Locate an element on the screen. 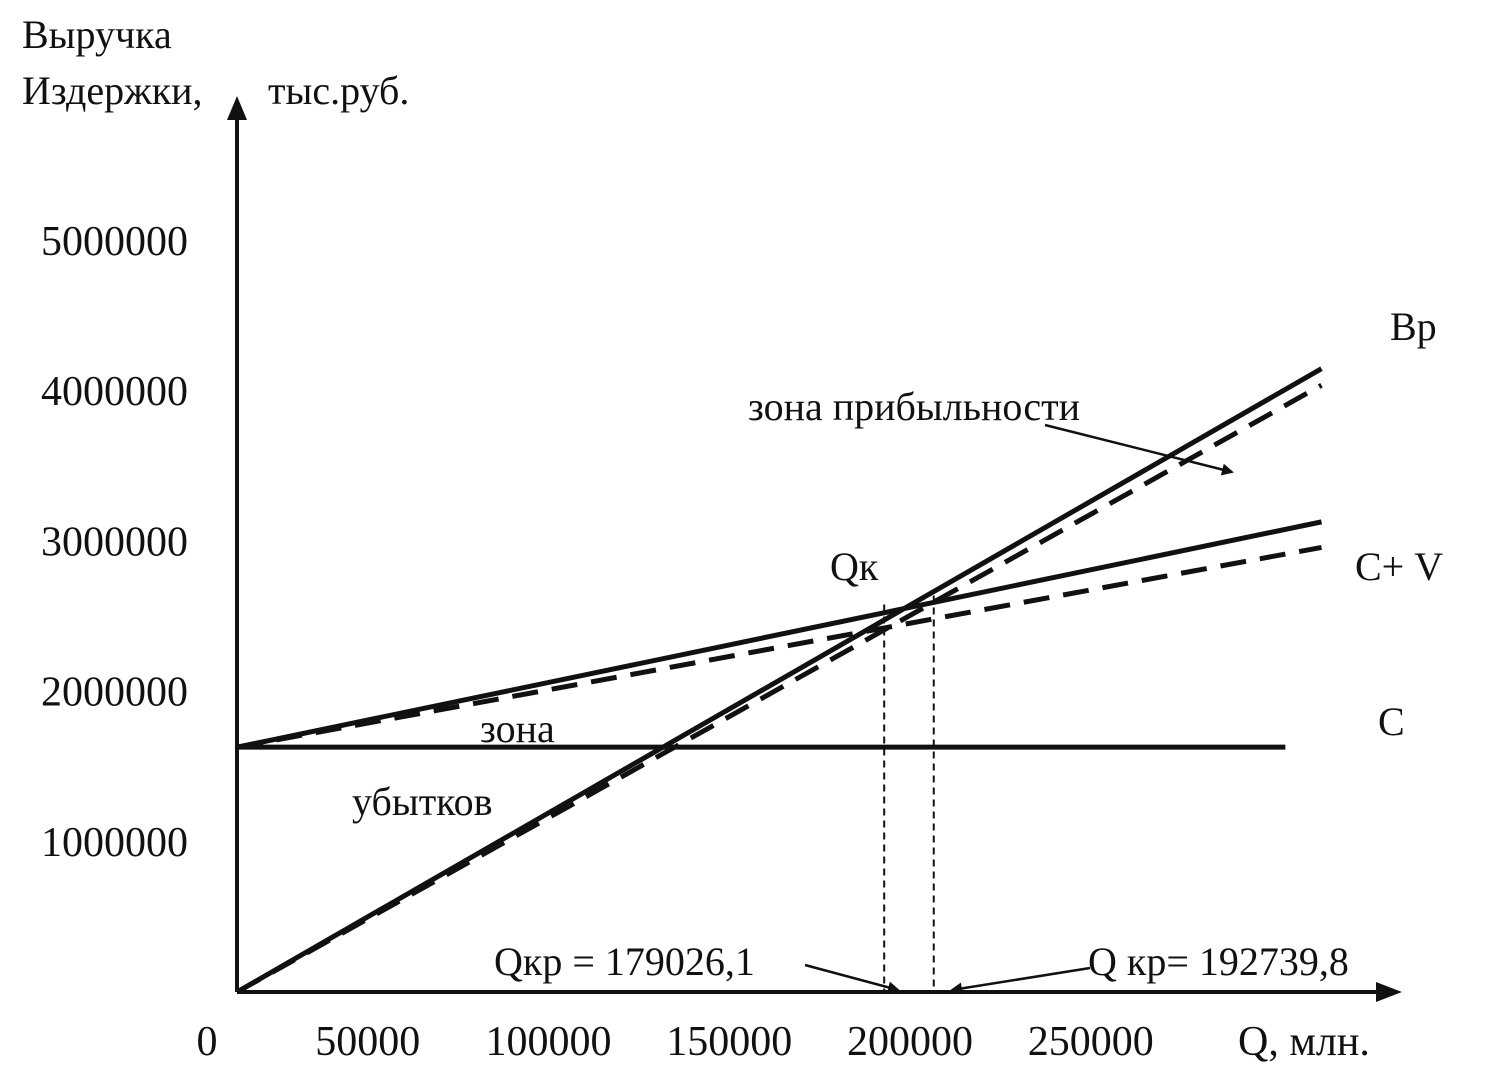 The height and width of the screenshot is (1090, 1491). qkr2-pointer is located at coordinates (1020, 980).